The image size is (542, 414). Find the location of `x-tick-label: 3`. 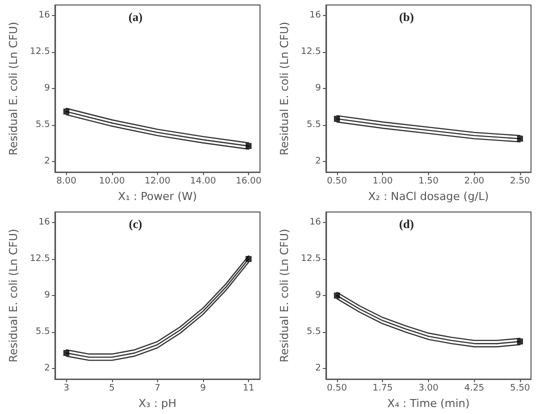

x-tick-label: 3 is located at coordinates (66, 389).